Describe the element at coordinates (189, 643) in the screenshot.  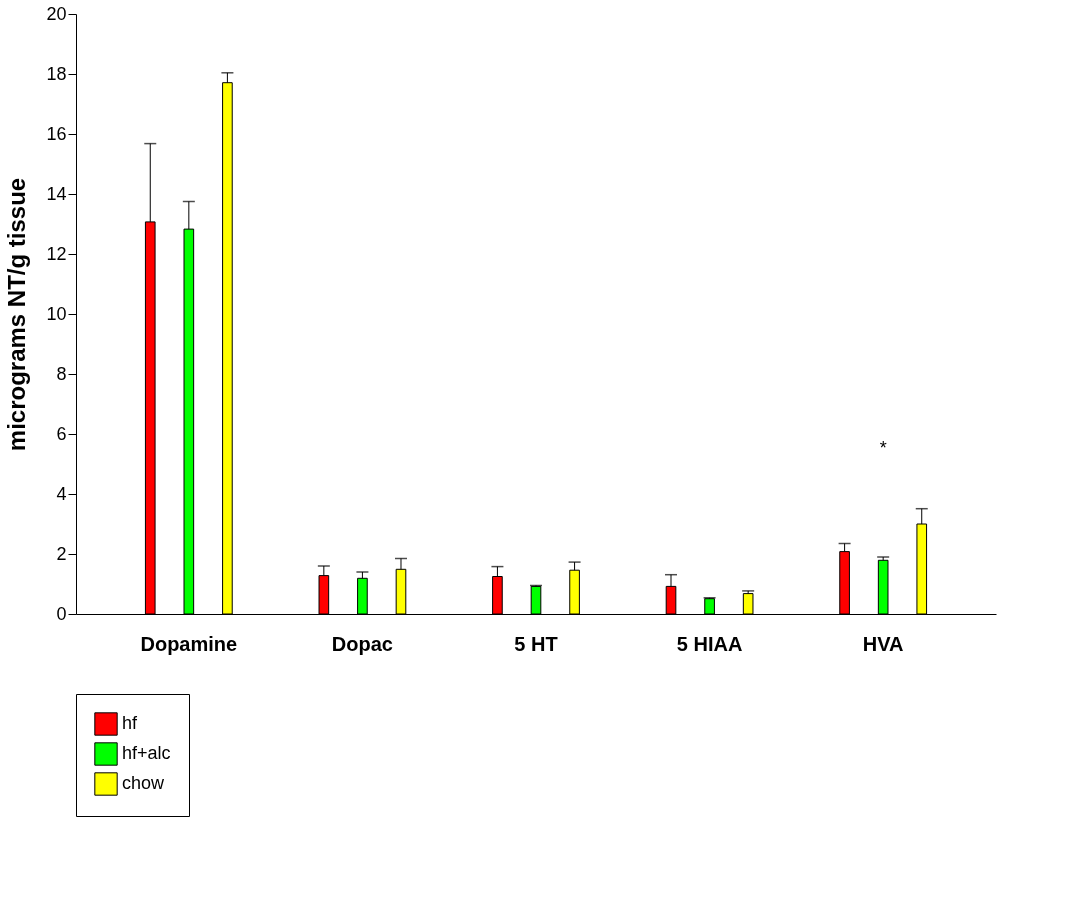
I see `x-tick-label: Dopamine` at that location.